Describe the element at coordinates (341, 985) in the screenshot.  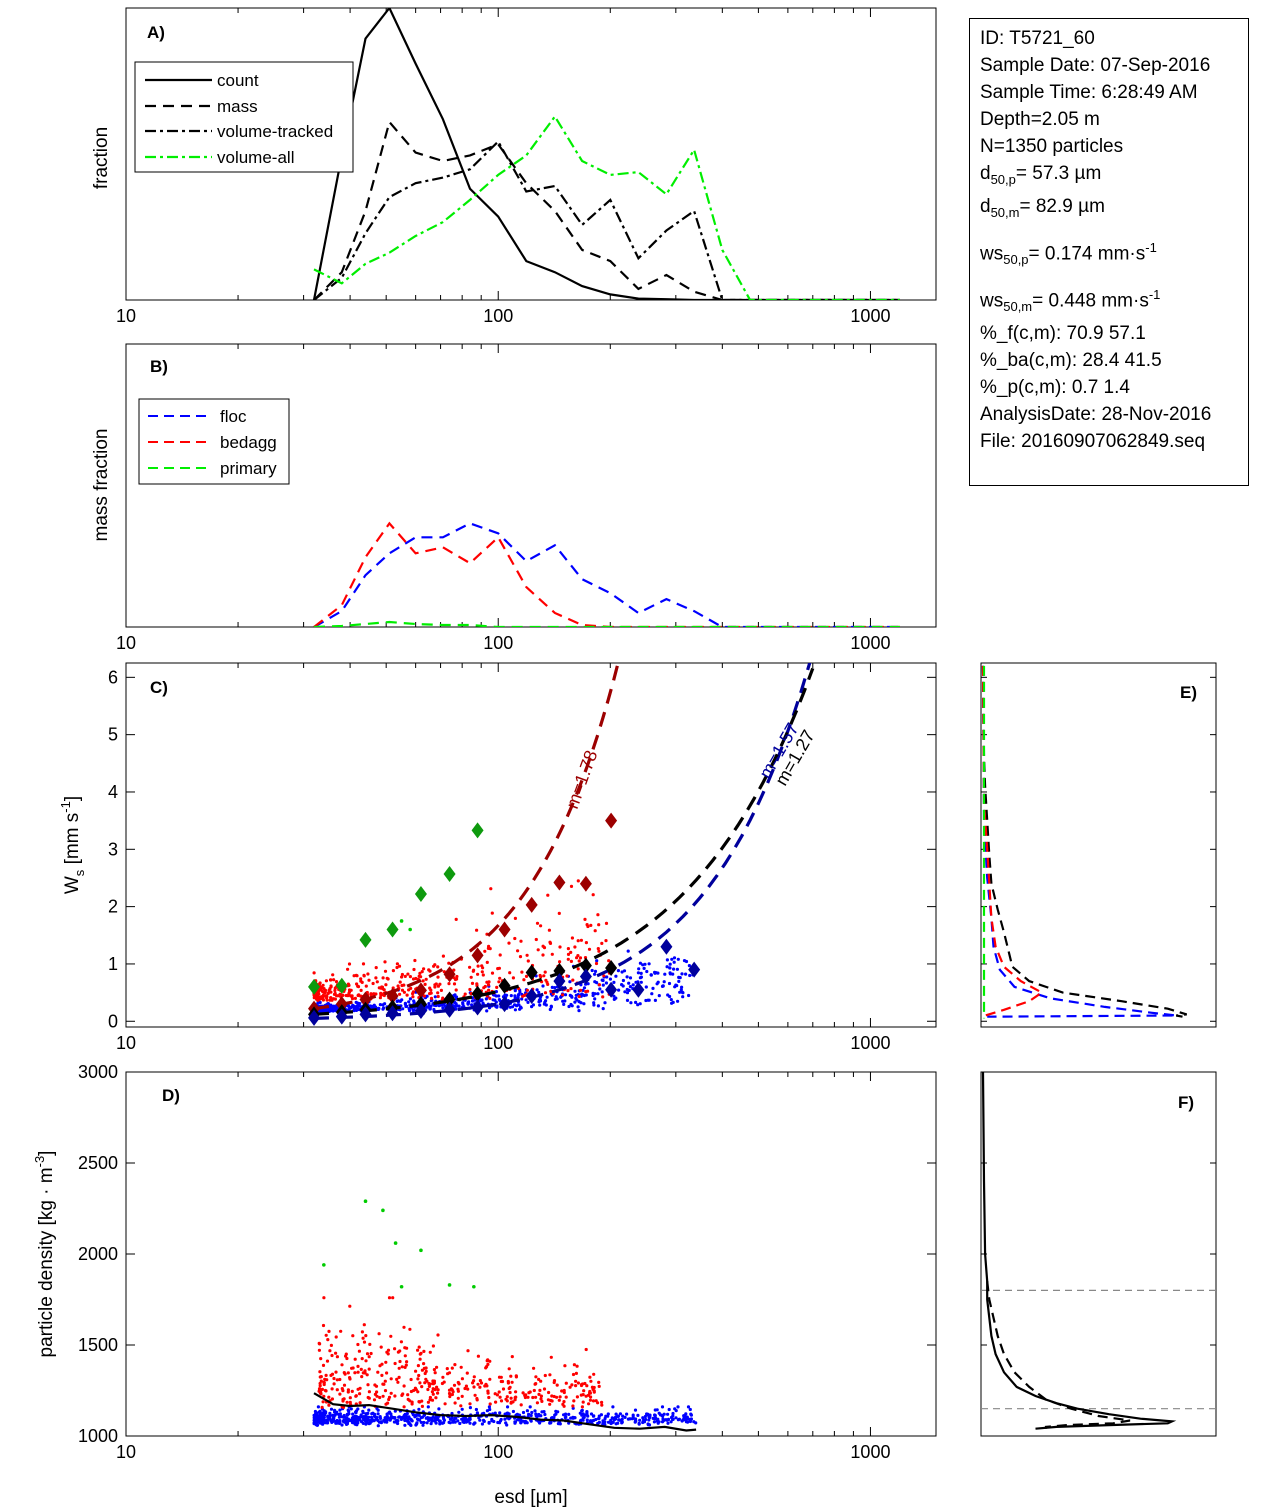
I see `marker-primary` at that location.